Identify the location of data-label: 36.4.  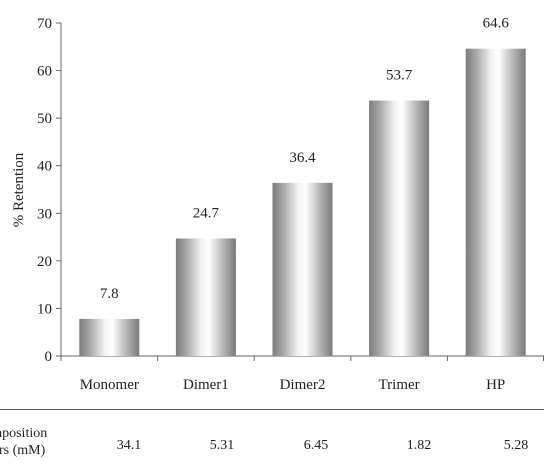
(302, 158).